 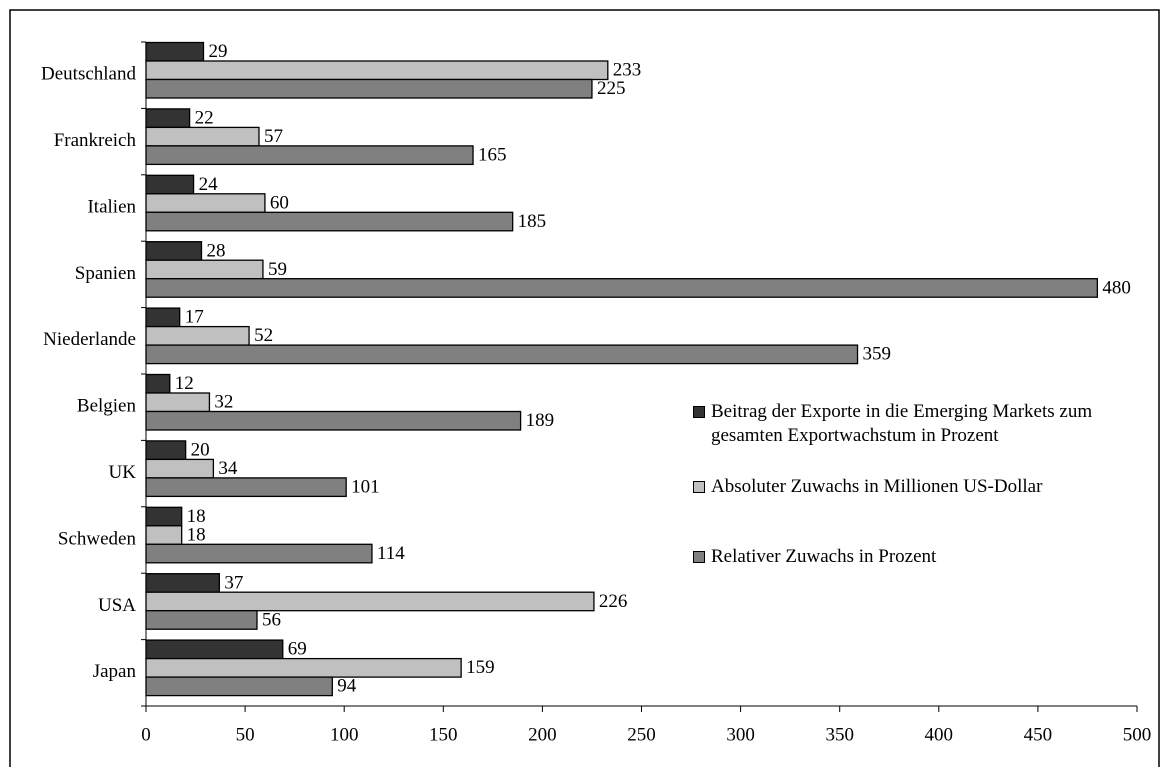 What do you see at coordinates (627, 70) in the screenshot?
I see `data-label: 233` at bounding box center [627, 70].